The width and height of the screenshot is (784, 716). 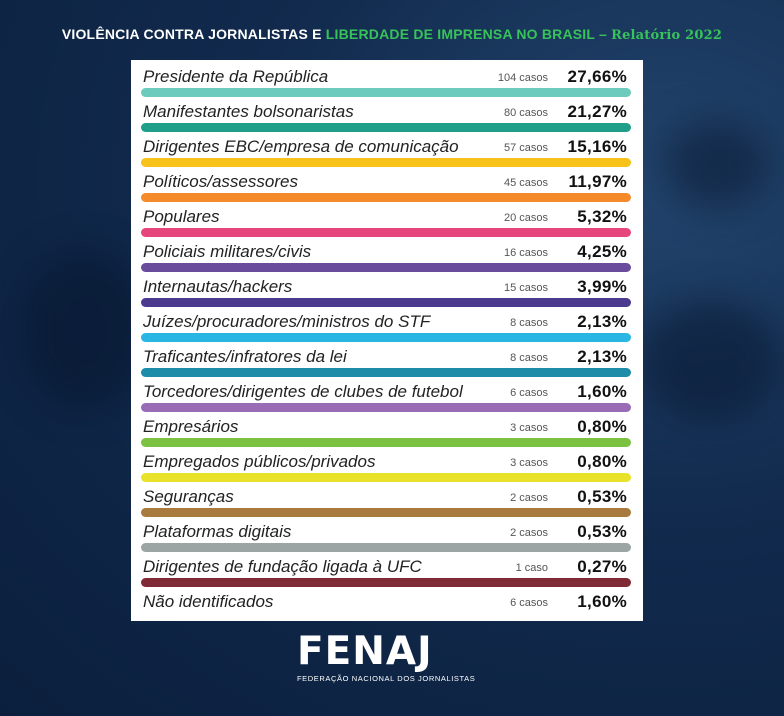 What do you see at coordinates (525, 113) in the screenshot?
I see `cases-count: 80 casos` at bounding box center [525, 113].